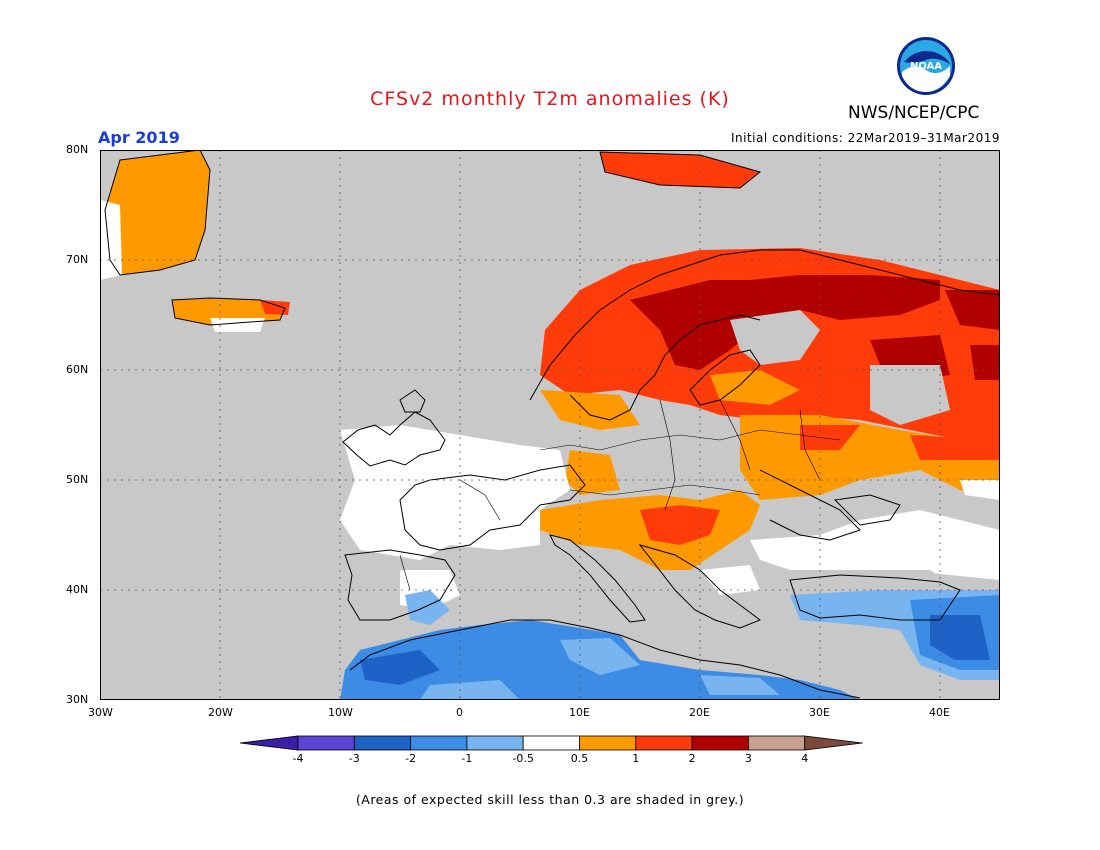  I want to click on colorbar-label: -4, so click(298, 758).